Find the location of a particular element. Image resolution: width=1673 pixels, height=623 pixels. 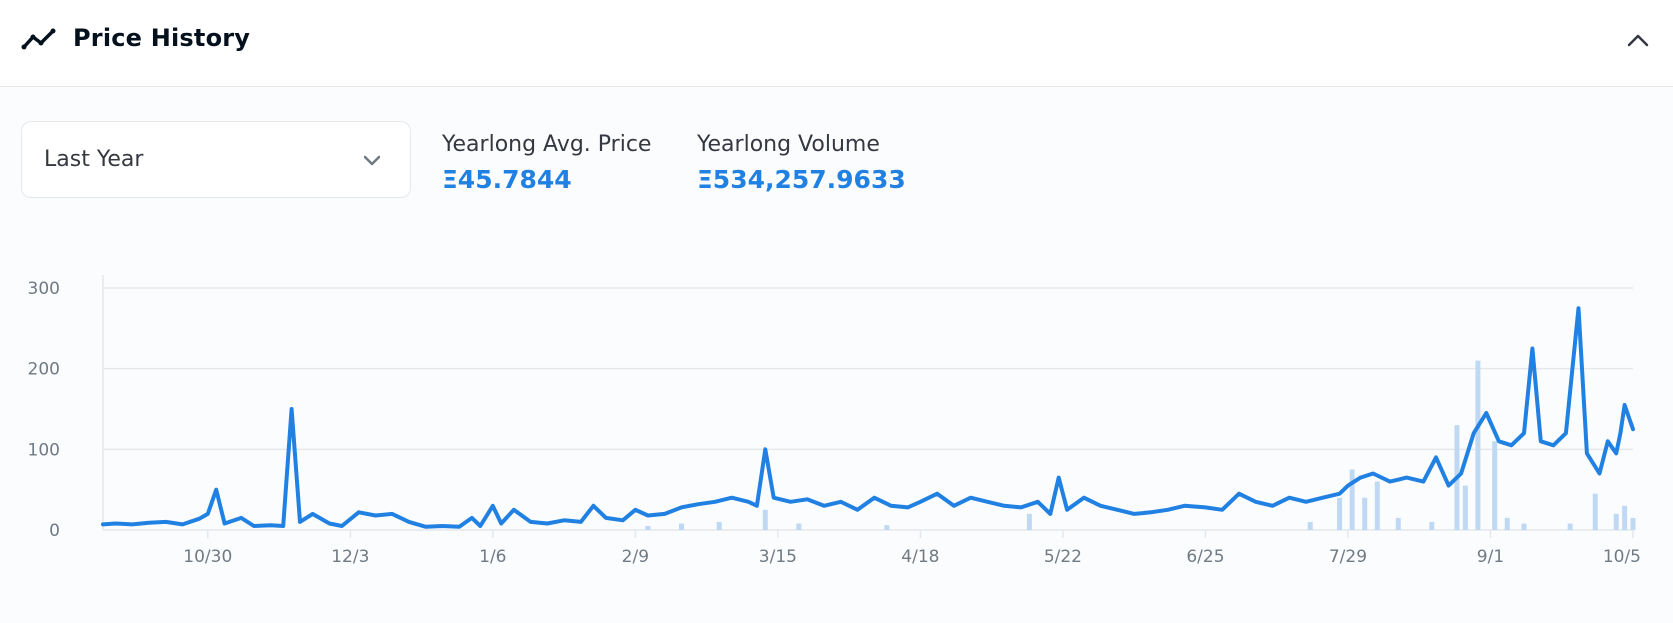

x-tick-label: 10/5 is located at coordinates (1622, 557).